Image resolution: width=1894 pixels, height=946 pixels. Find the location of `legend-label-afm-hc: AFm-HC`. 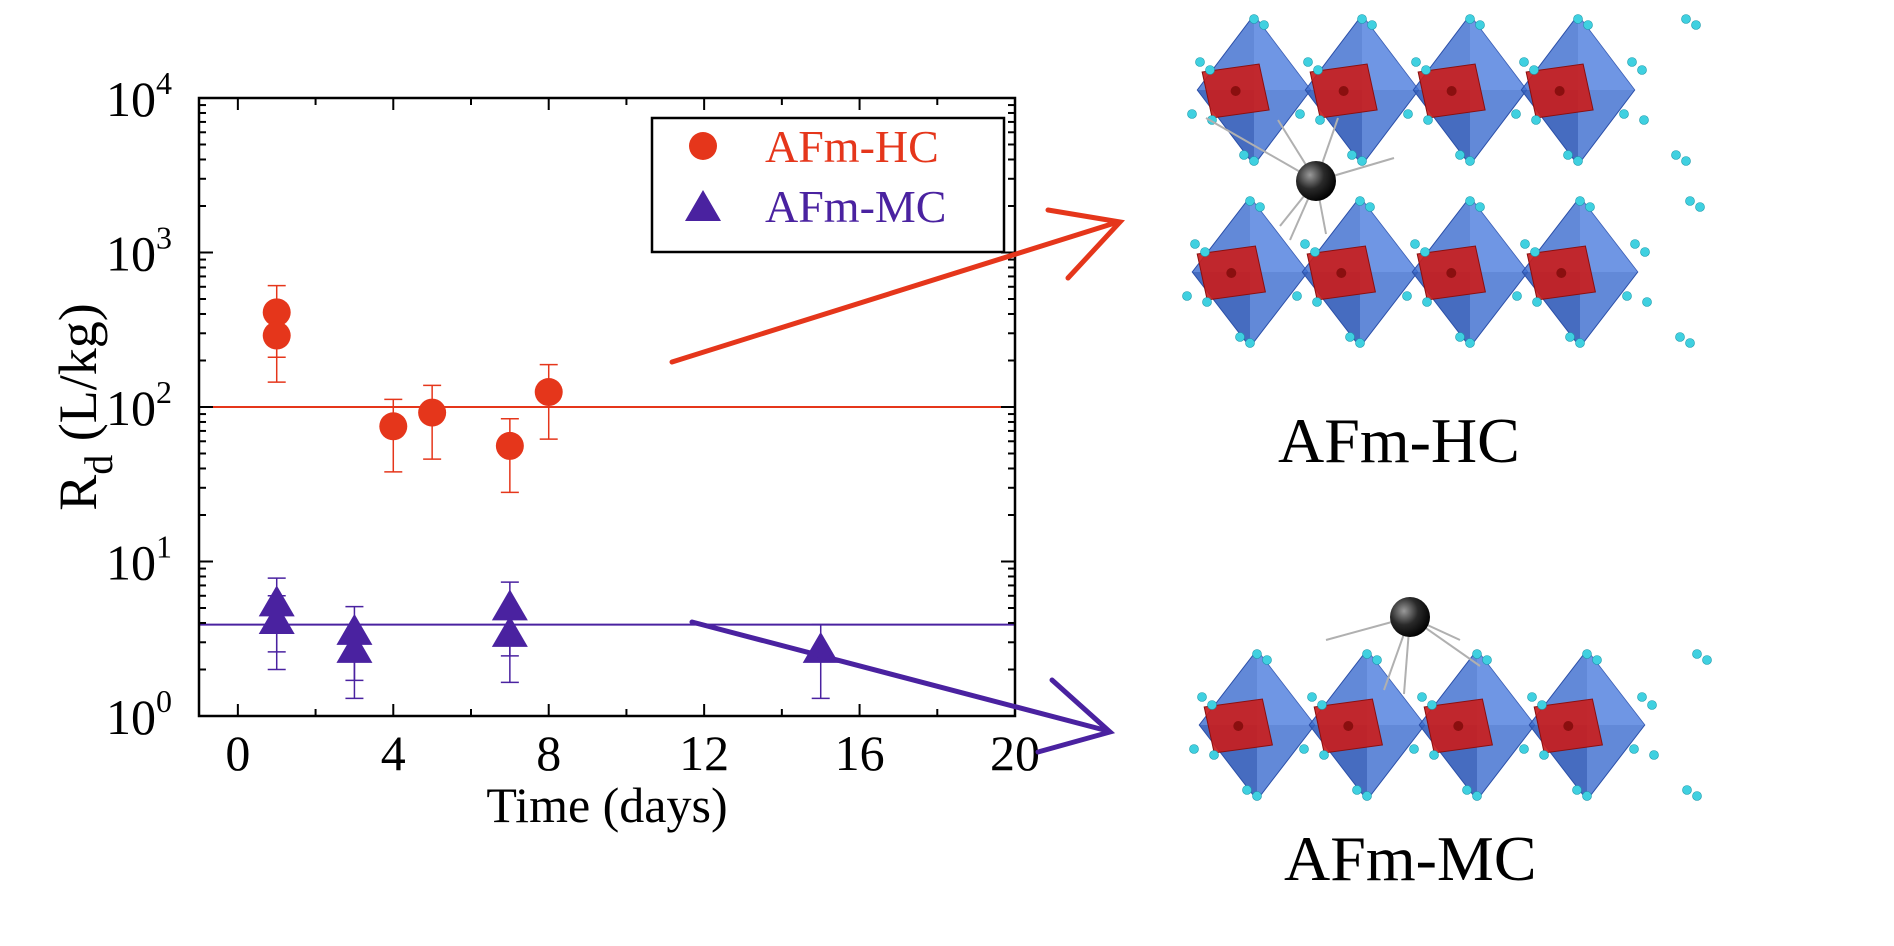

legend-label-afm-hc: AFm-HC is located at coordinates (852, 146).